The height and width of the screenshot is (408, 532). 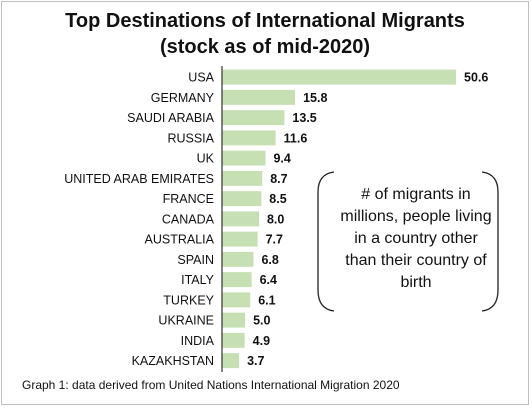 What do you see at coordinates (277, 199) in the screenshot?
I see `value-label: 8.5` at bounding box center [277, 199].